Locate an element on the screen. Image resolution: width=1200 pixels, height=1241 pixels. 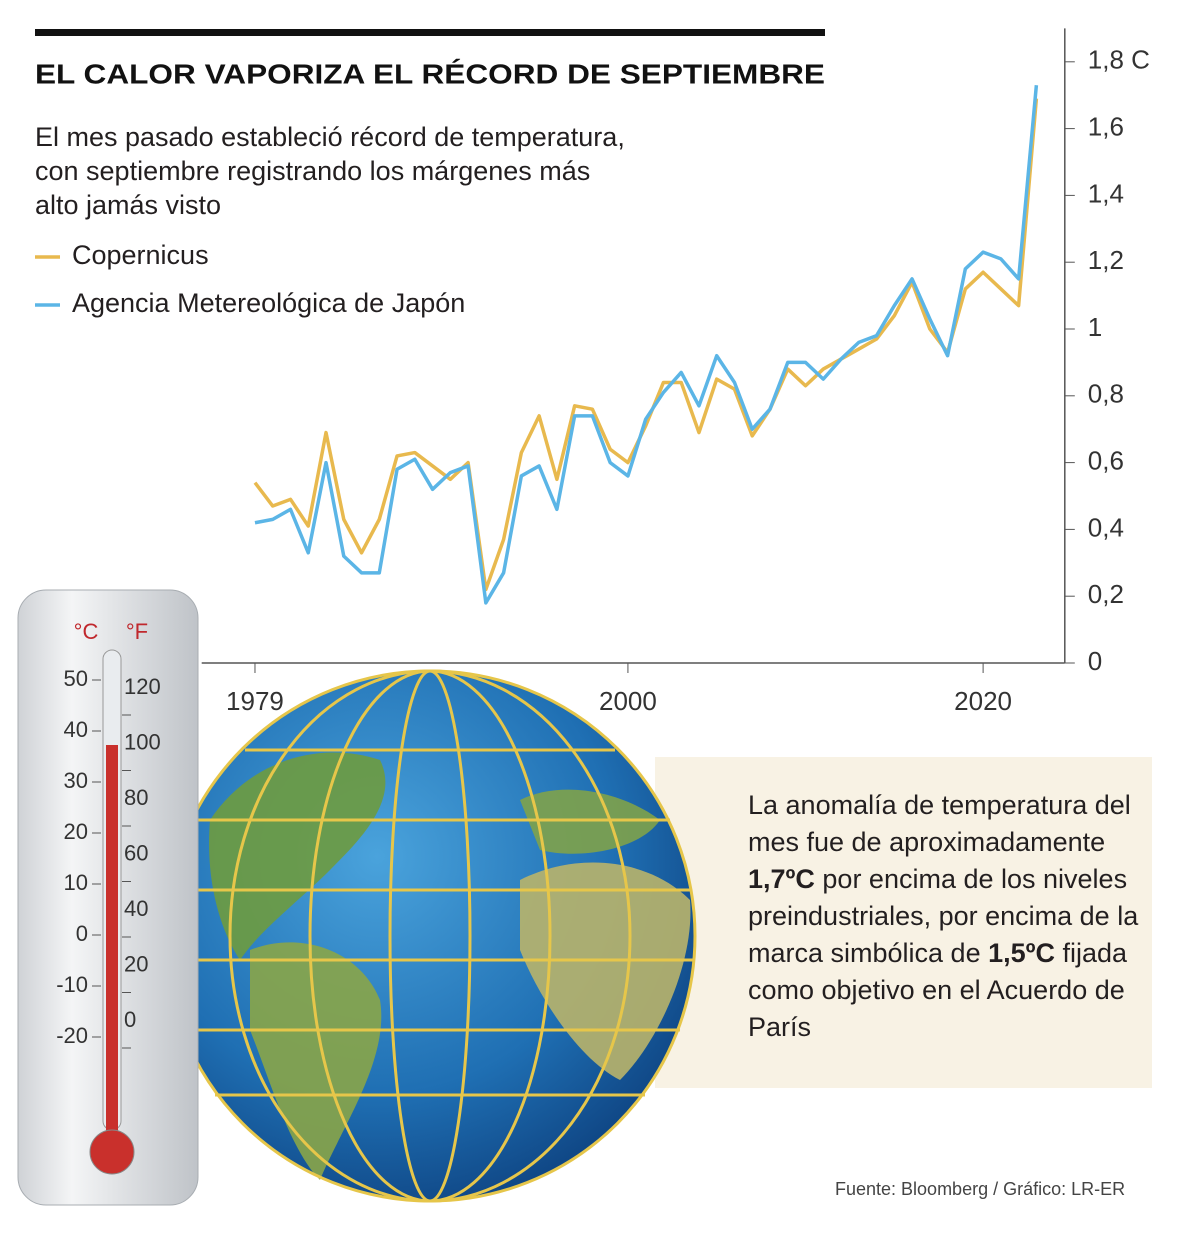
title-bar is located at coordinates (430, 32).